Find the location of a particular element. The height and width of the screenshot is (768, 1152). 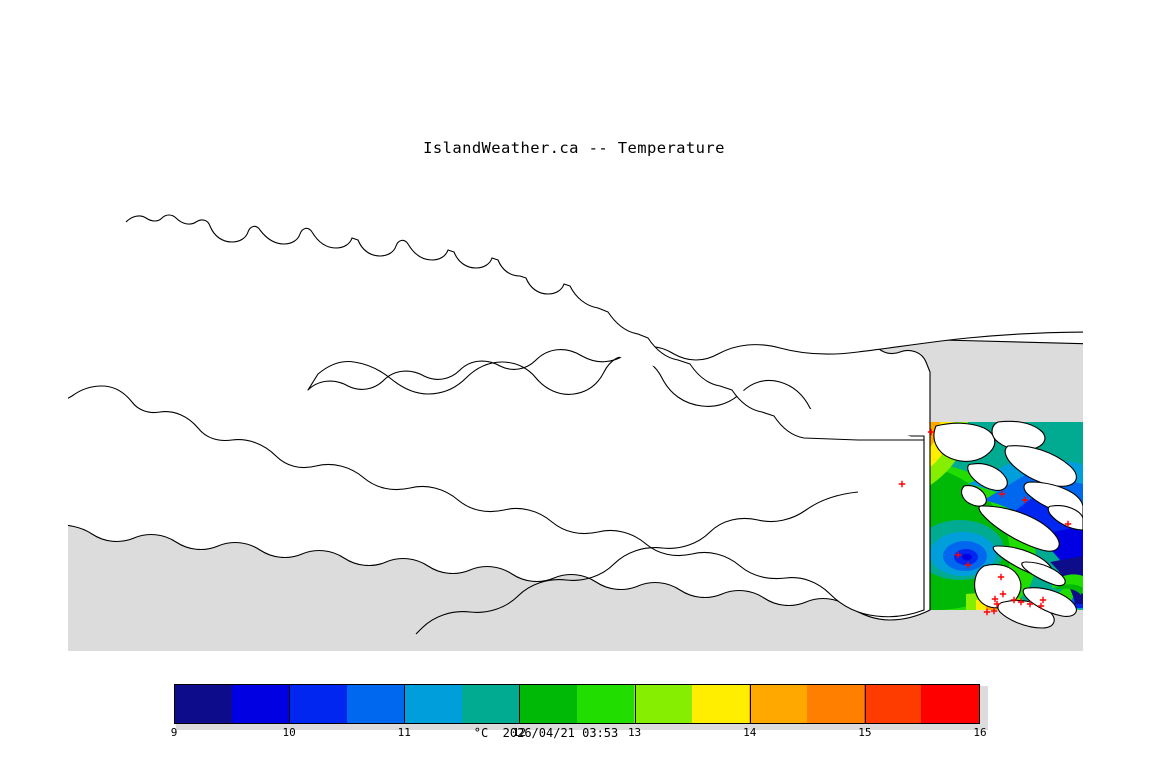

colorbar-caption: °C 2026/04/21 03:53 is located at coordinates (546, 733).